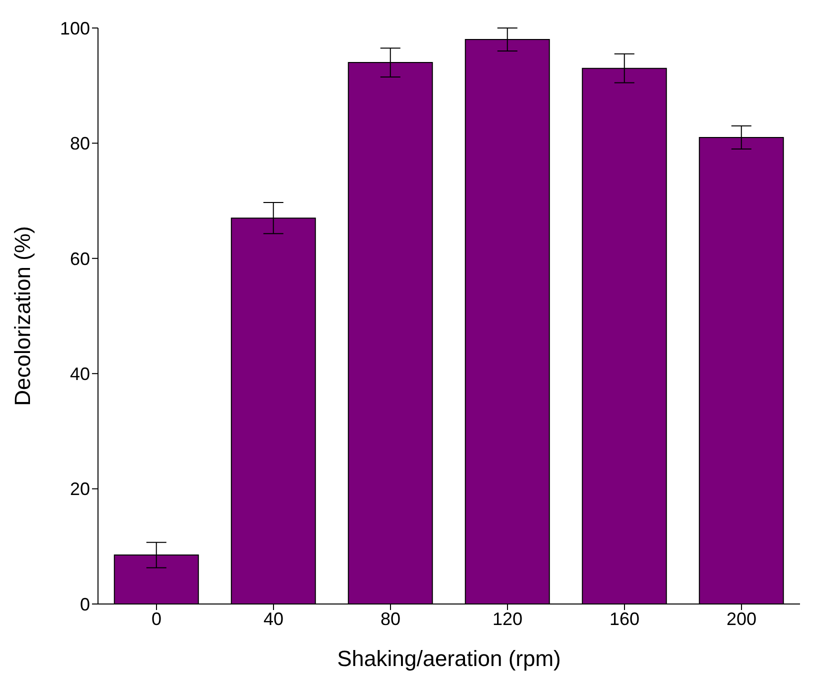 This screenshot has height=691, width=814. I want to click on x-tick-label: 40, so click(273, 618).